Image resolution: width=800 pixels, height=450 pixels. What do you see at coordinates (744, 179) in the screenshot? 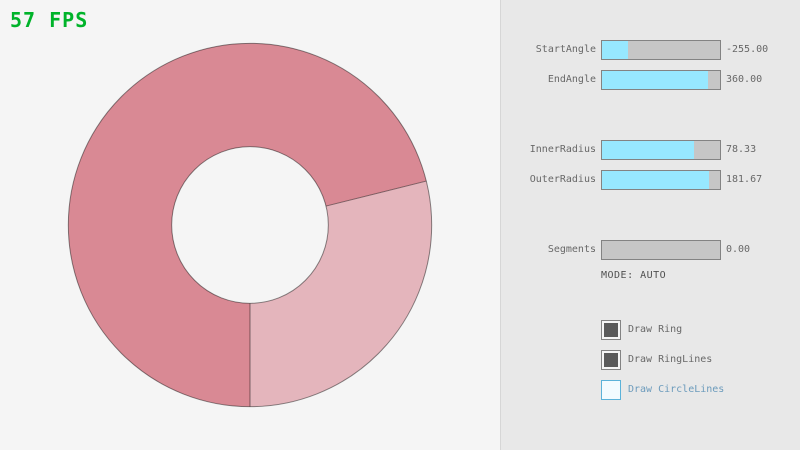
I see `outerradius-value: 181.67` at bounding box center [744, 179].